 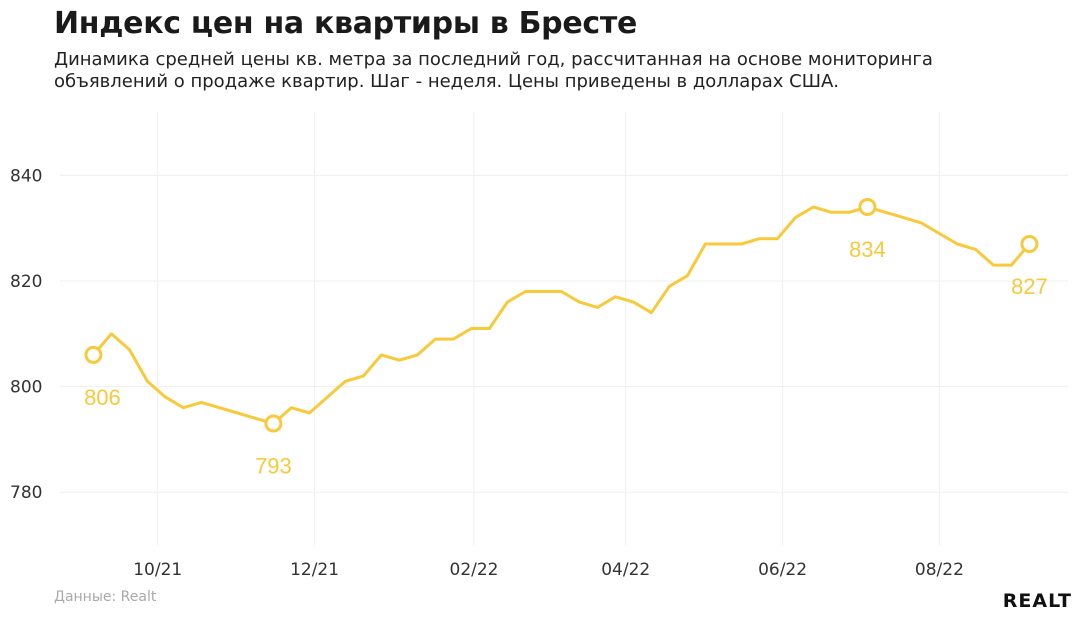 What do you see at coordinates (26, 176) in the screenshot?
I see `y-tick-label: 840` at bounding box center [26, 176].